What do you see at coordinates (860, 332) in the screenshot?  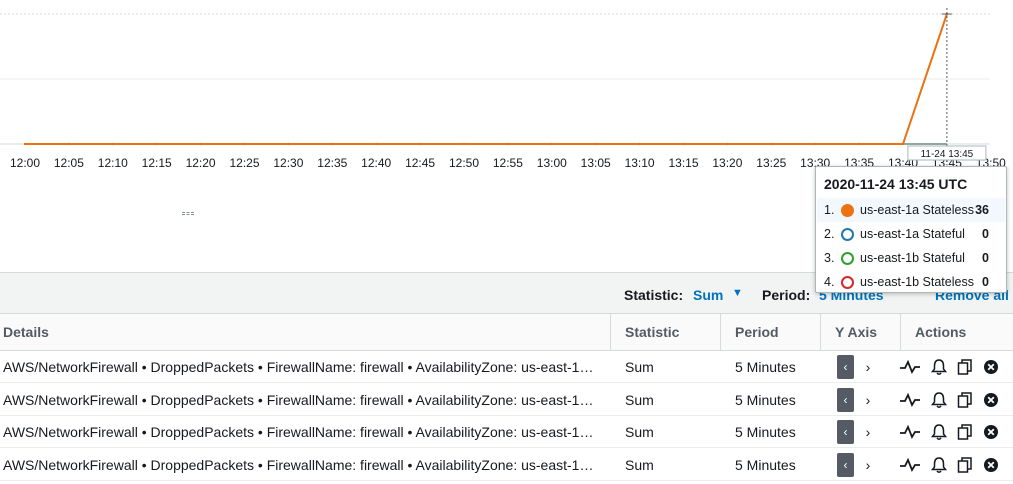 I see `header-y-axis: Y Axis` at bounding box center [860, 332].